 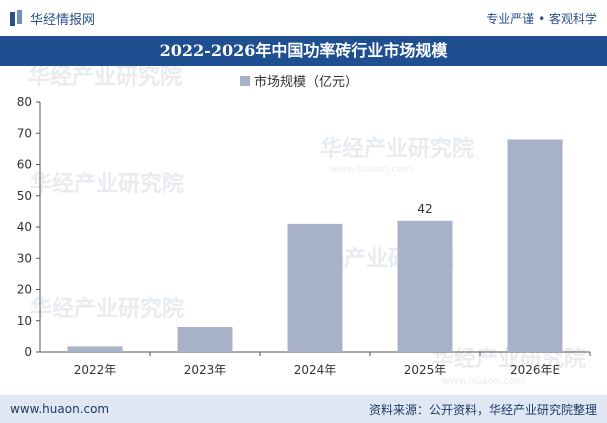 I want to click on y-axis: 0 10 20 30 40 50 60 70 80, so click(x=29, y=227).